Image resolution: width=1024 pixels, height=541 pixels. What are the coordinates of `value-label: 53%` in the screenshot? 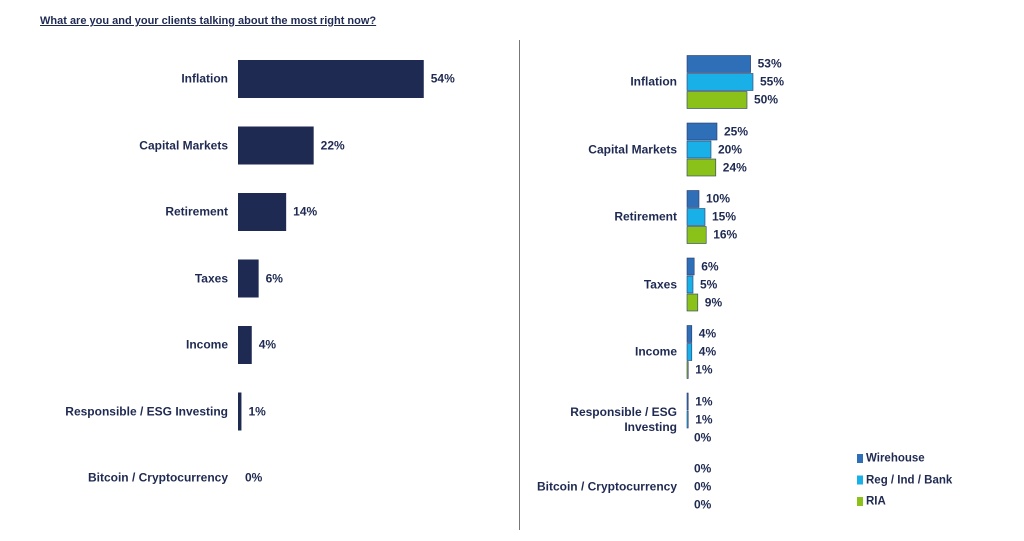 It's located at (769, 63).